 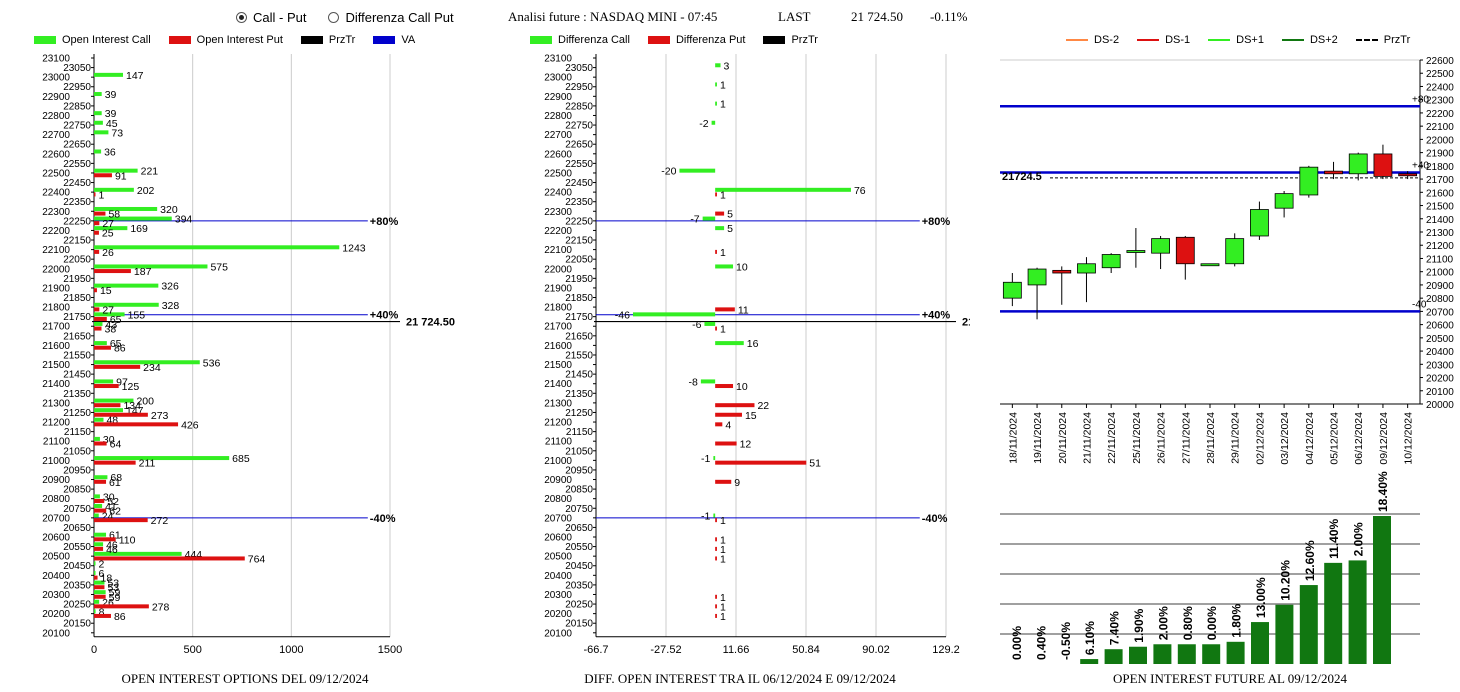 What do you see at coordinates (1359, 438) in the screenshot?
I see `x-tick-label: 06/12/2024` at bounding box center [1359, 438].